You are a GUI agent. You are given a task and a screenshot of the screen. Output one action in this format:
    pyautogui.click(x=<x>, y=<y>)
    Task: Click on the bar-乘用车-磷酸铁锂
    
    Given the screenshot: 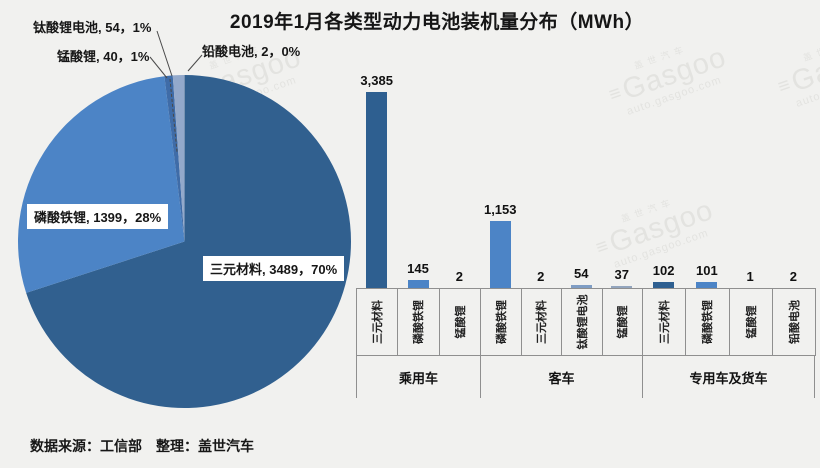 What is the action you would take?
    pyautogui.click(x=418, y=283)
    